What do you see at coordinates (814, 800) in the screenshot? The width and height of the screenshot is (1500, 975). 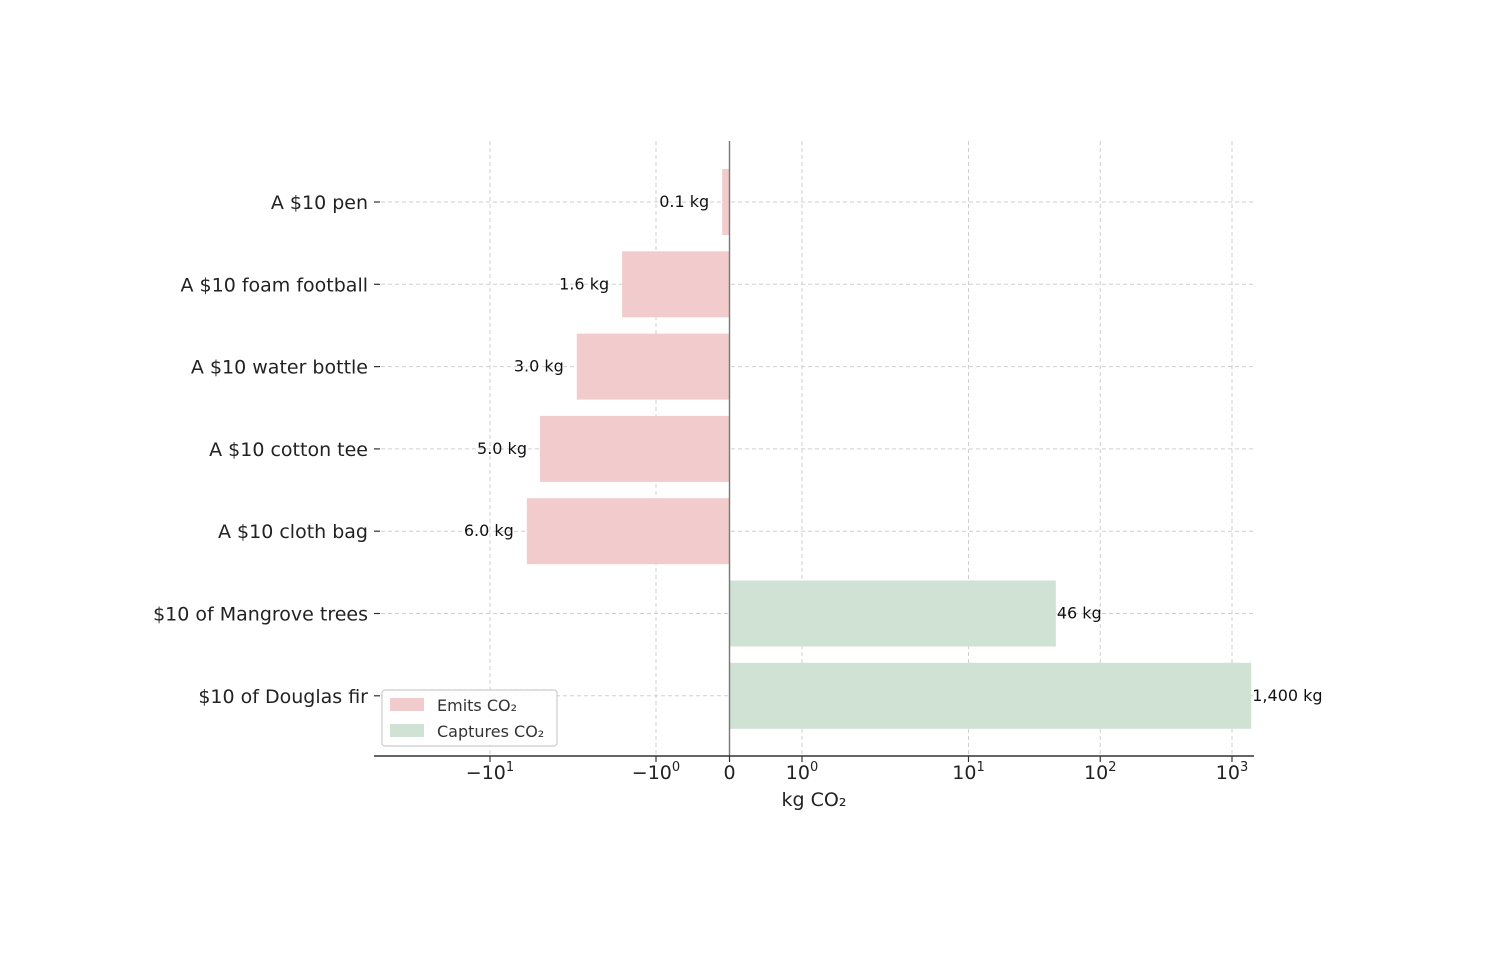 I see `x-axis-label: kg CO₂` at bounding box center [814, 800].